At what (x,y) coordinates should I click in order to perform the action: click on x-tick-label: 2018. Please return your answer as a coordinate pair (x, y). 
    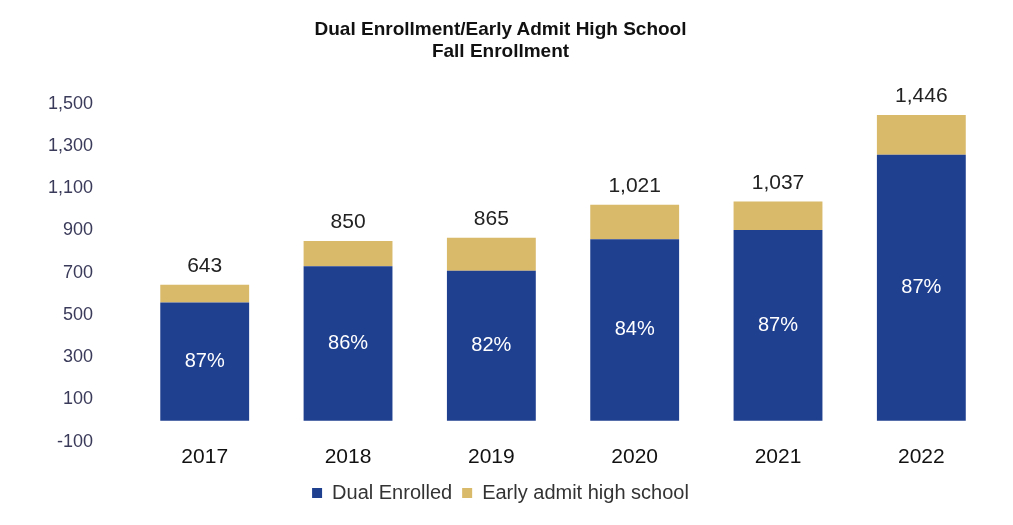
    Looking at the image, I should click on (348, 456).